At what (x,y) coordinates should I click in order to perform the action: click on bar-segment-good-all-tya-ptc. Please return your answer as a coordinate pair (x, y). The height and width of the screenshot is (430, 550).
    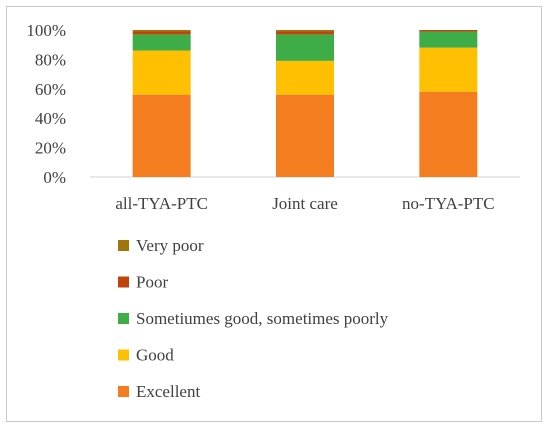
    Looking at the image, I should click on (161, 72).